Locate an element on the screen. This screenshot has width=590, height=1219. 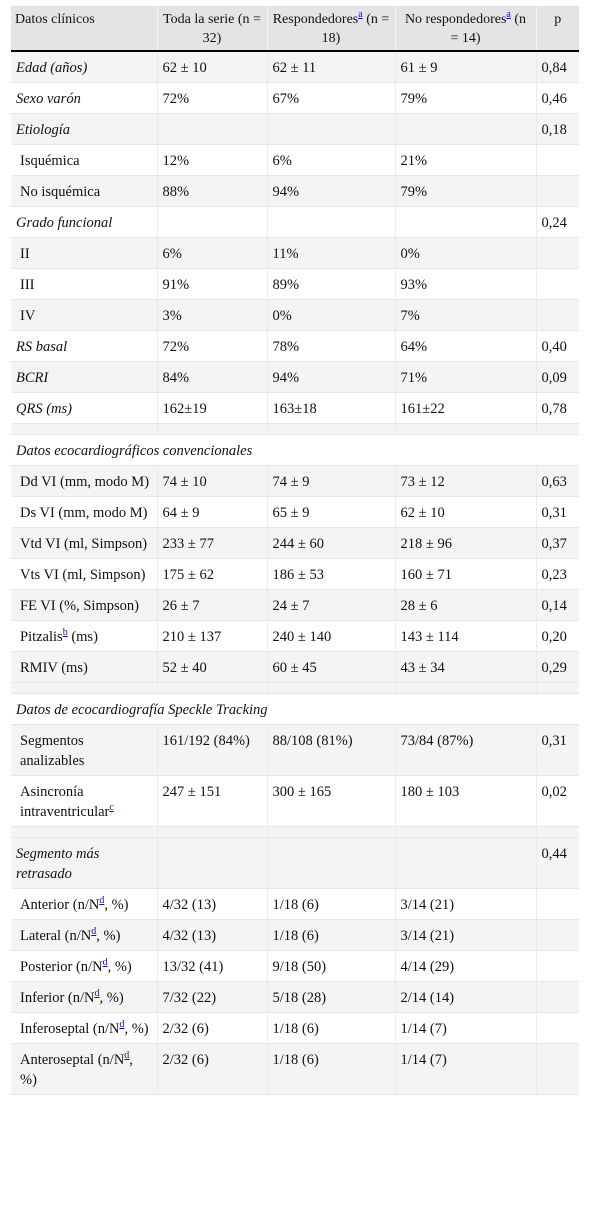
table-row: RS basal 72% 78% 64% 0,40 is located at coordinates (295, 346).